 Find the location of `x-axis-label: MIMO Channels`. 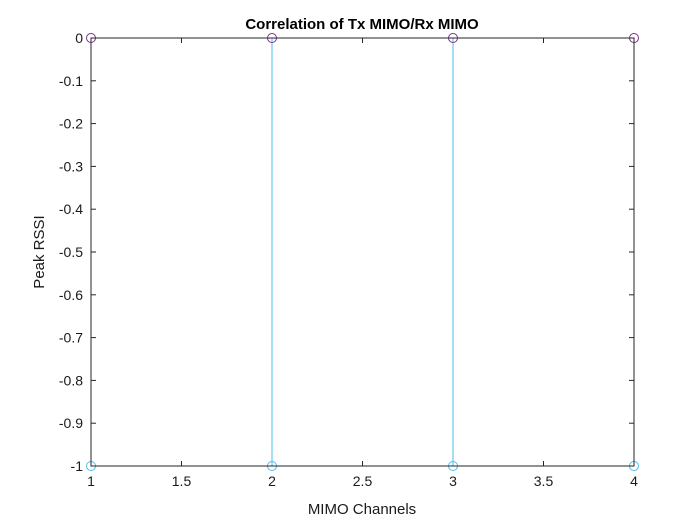

x-axis-label: MIMO Channels is located at coordinates (362, 509).